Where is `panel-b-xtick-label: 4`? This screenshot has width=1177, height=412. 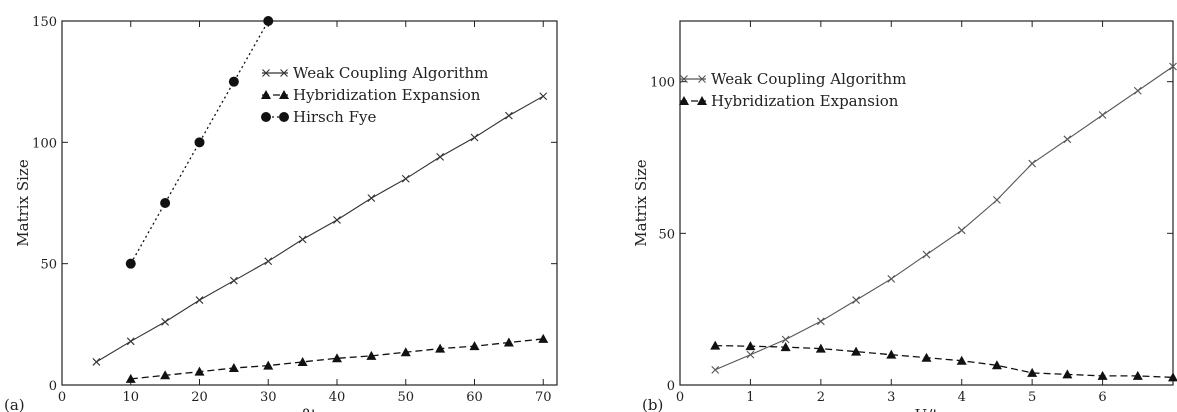
panel-b-xtick-label: 4 is located at coordinates (962, 397).